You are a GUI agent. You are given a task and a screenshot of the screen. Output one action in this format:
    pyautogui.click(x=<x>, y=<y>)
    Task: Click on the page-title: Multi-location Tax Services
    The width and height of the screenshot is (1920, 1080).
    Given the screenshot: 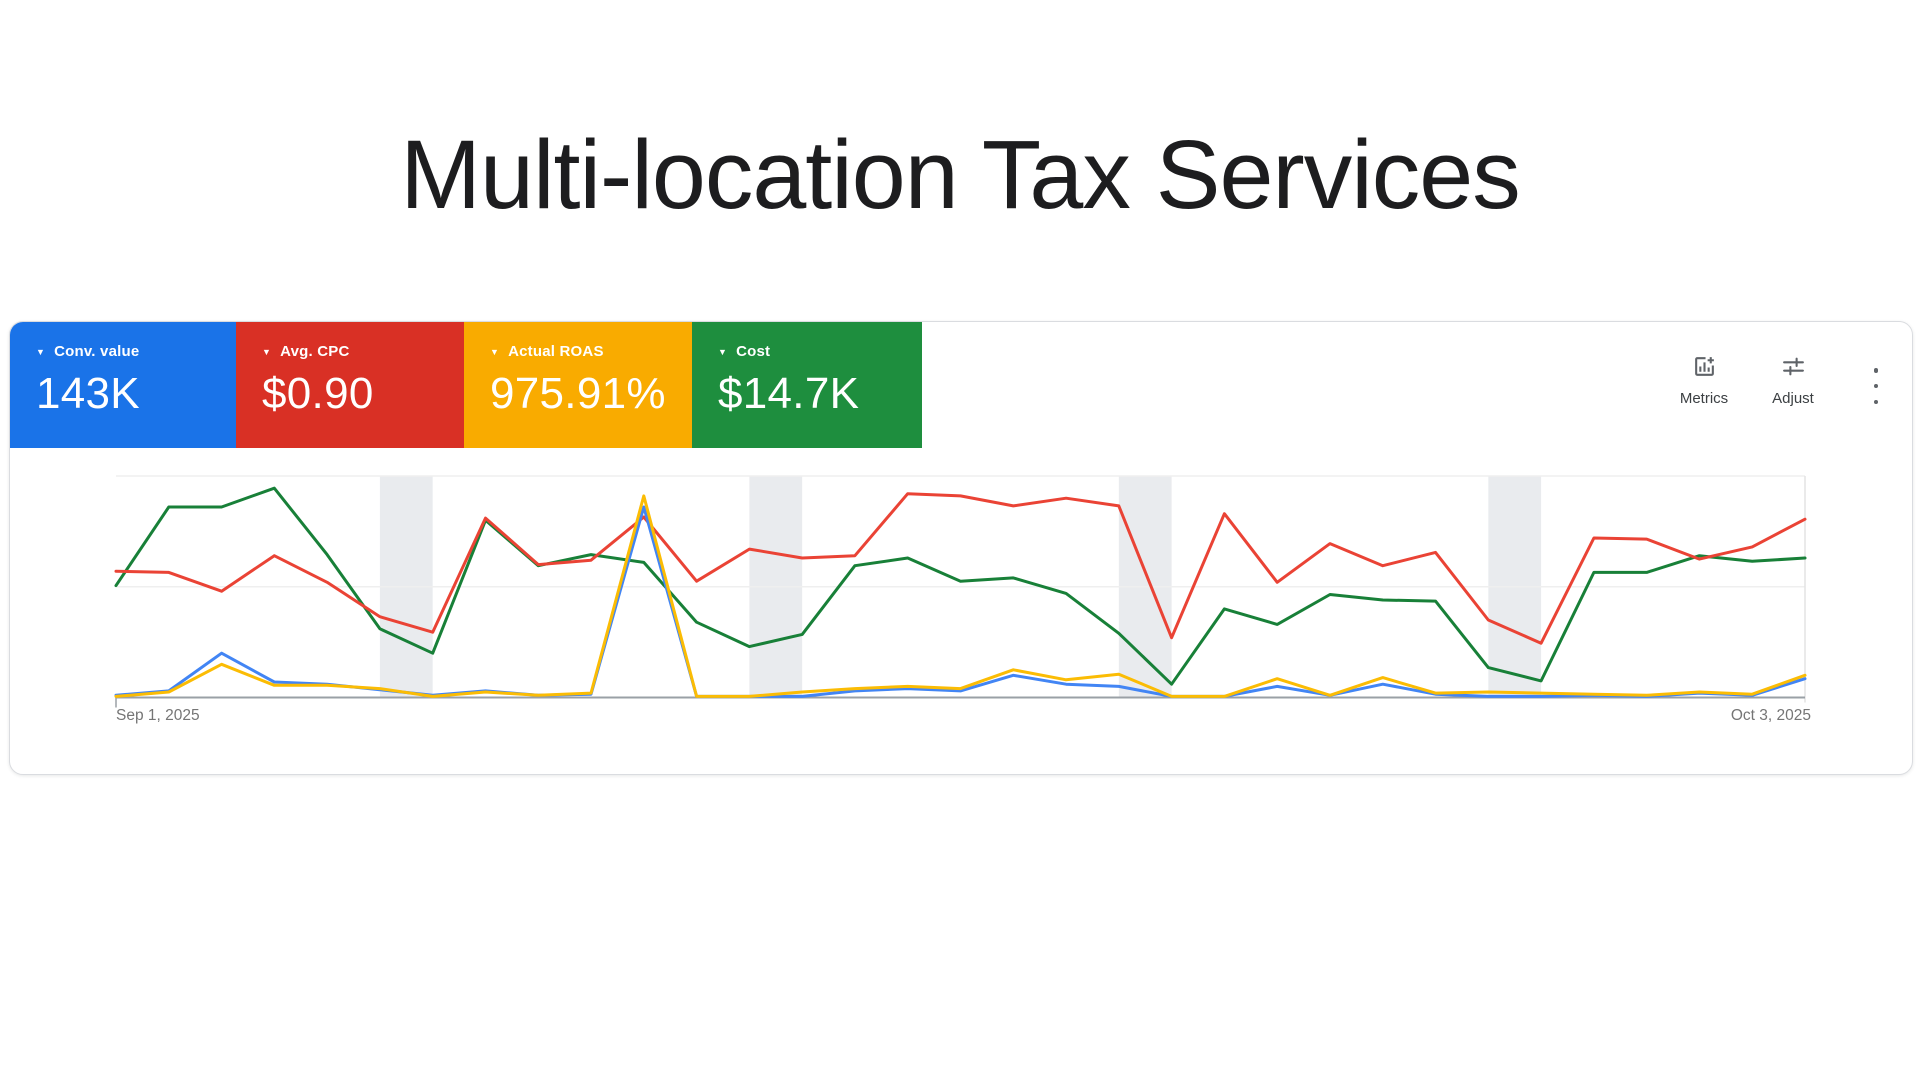 What is the action you would take?
    pyautogui.click(x=960, y=174)
    